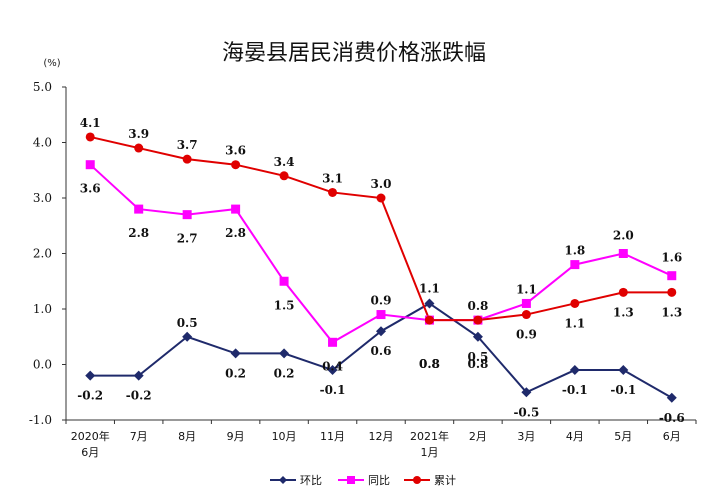 This screenshot has height=502, width=724. What do you see at coordinates (51, 63) in the screenshot?
I see `y-unit-label: (%)` at bounding box center [51, 63].